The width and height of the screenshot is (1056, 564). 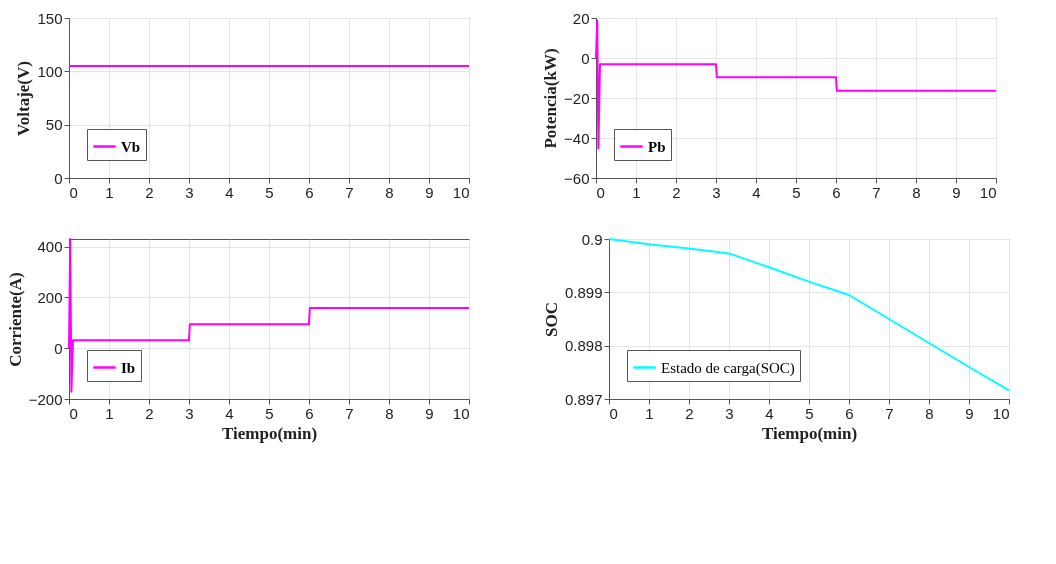 I want to click on y-axis-title: SOC, so click(x=551, y=319).